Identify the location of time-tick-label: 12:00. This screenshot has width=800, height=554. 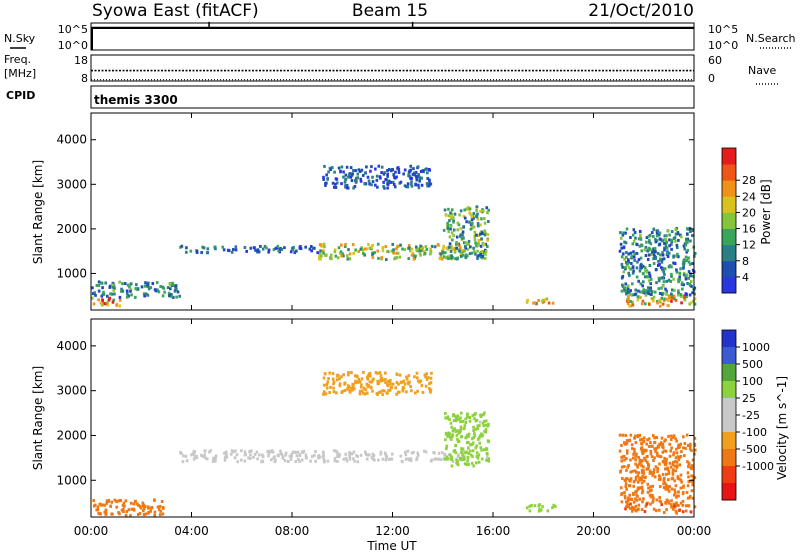
(392, 531).